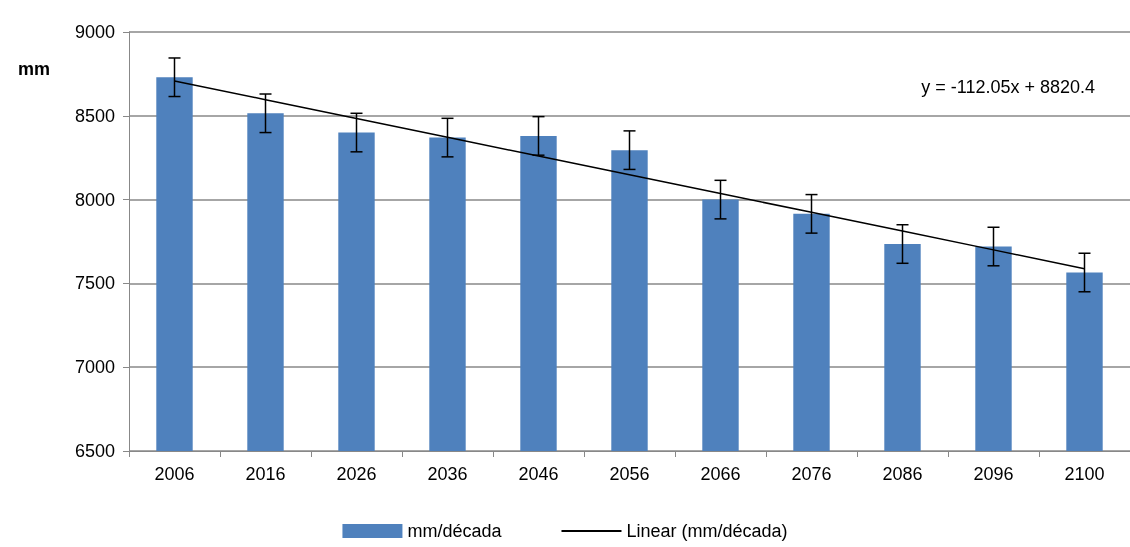 Image resolution: width=1130 pixels, height=547 pixels. What do you see at coordinates (94, 199) in the screenshot?
I see `y-tick-label: 8000` at bounding box center [94, 199].